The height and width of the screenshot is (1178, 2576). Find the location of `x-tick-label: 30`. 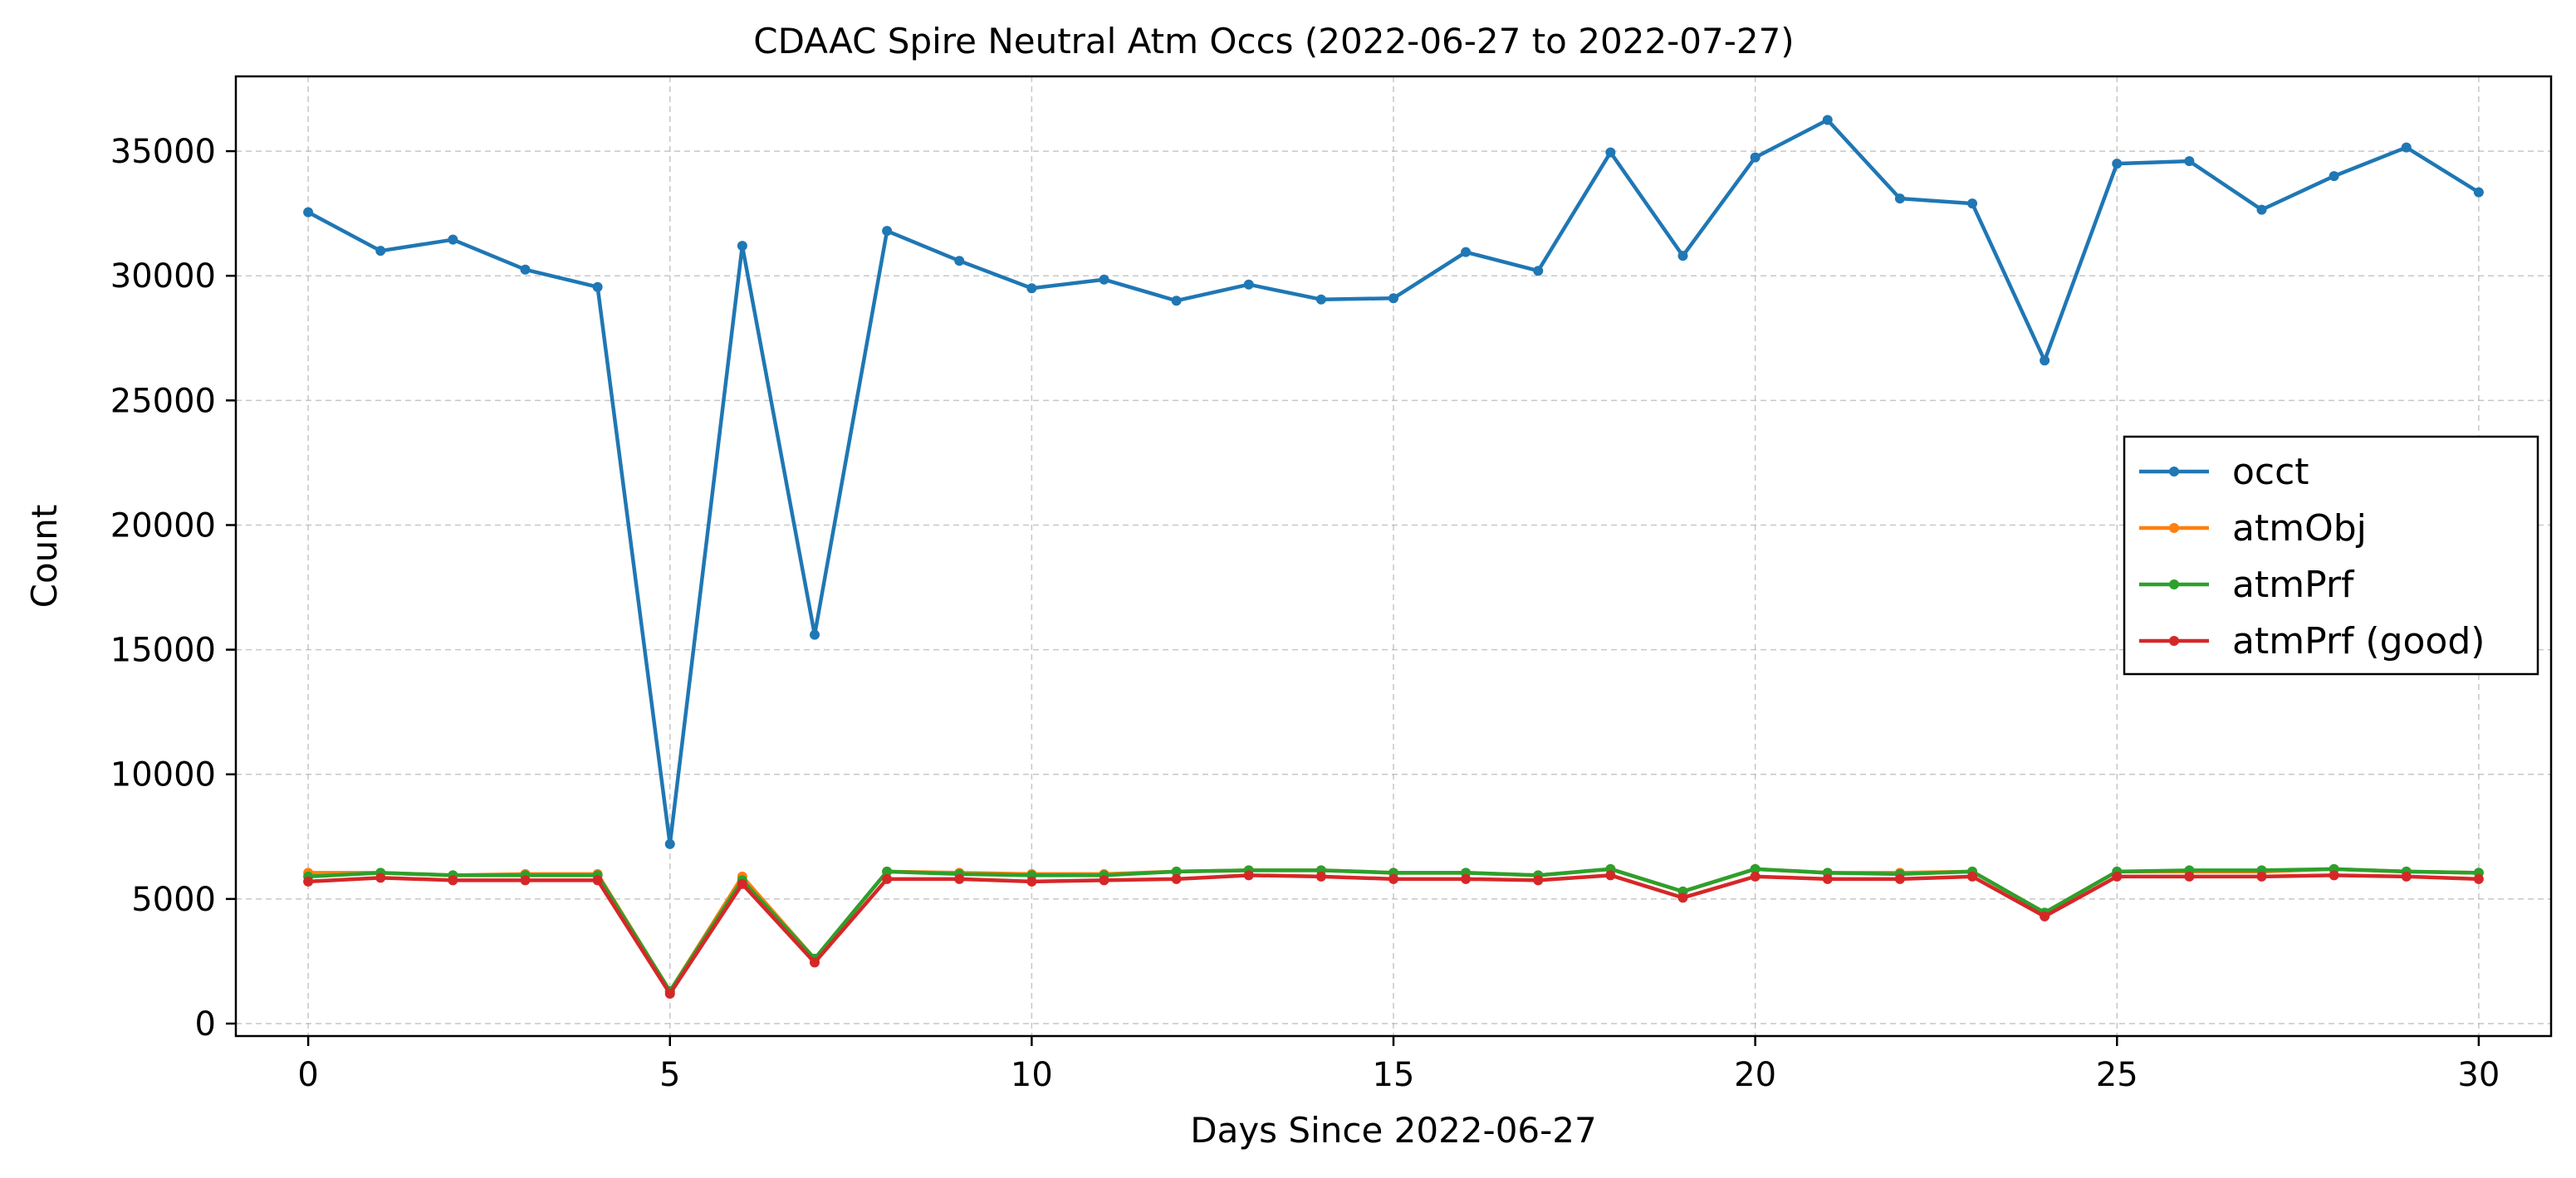

x-tick-label: 30 is located at coordinates (2479, 1075).